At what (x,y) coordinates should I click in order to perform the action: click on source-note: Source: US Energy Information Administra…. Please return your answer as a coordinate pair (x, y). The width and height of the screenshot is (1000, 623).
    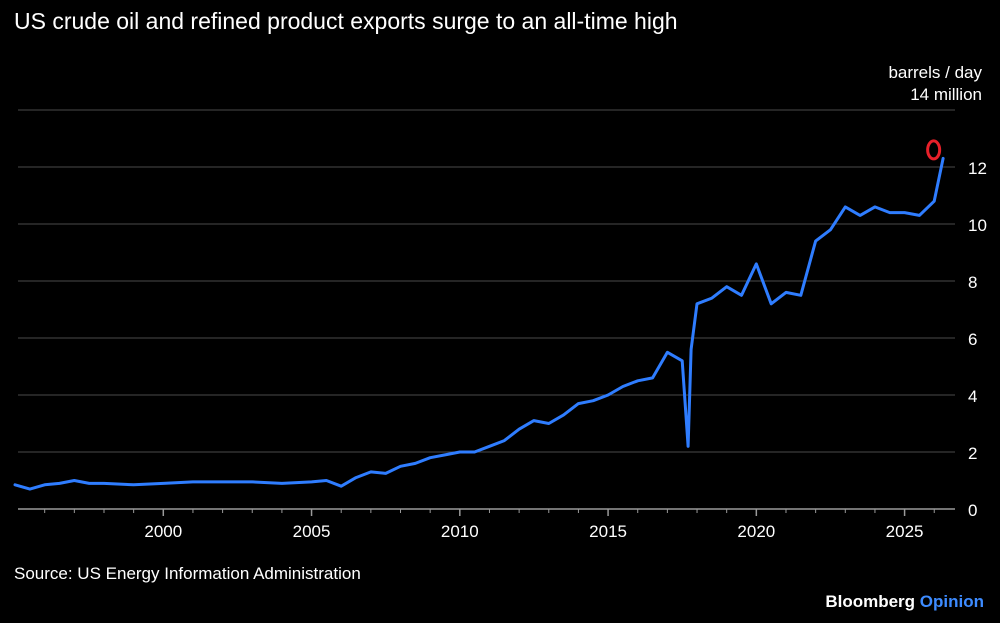
    Looking at the image, I should click on (187, 573).